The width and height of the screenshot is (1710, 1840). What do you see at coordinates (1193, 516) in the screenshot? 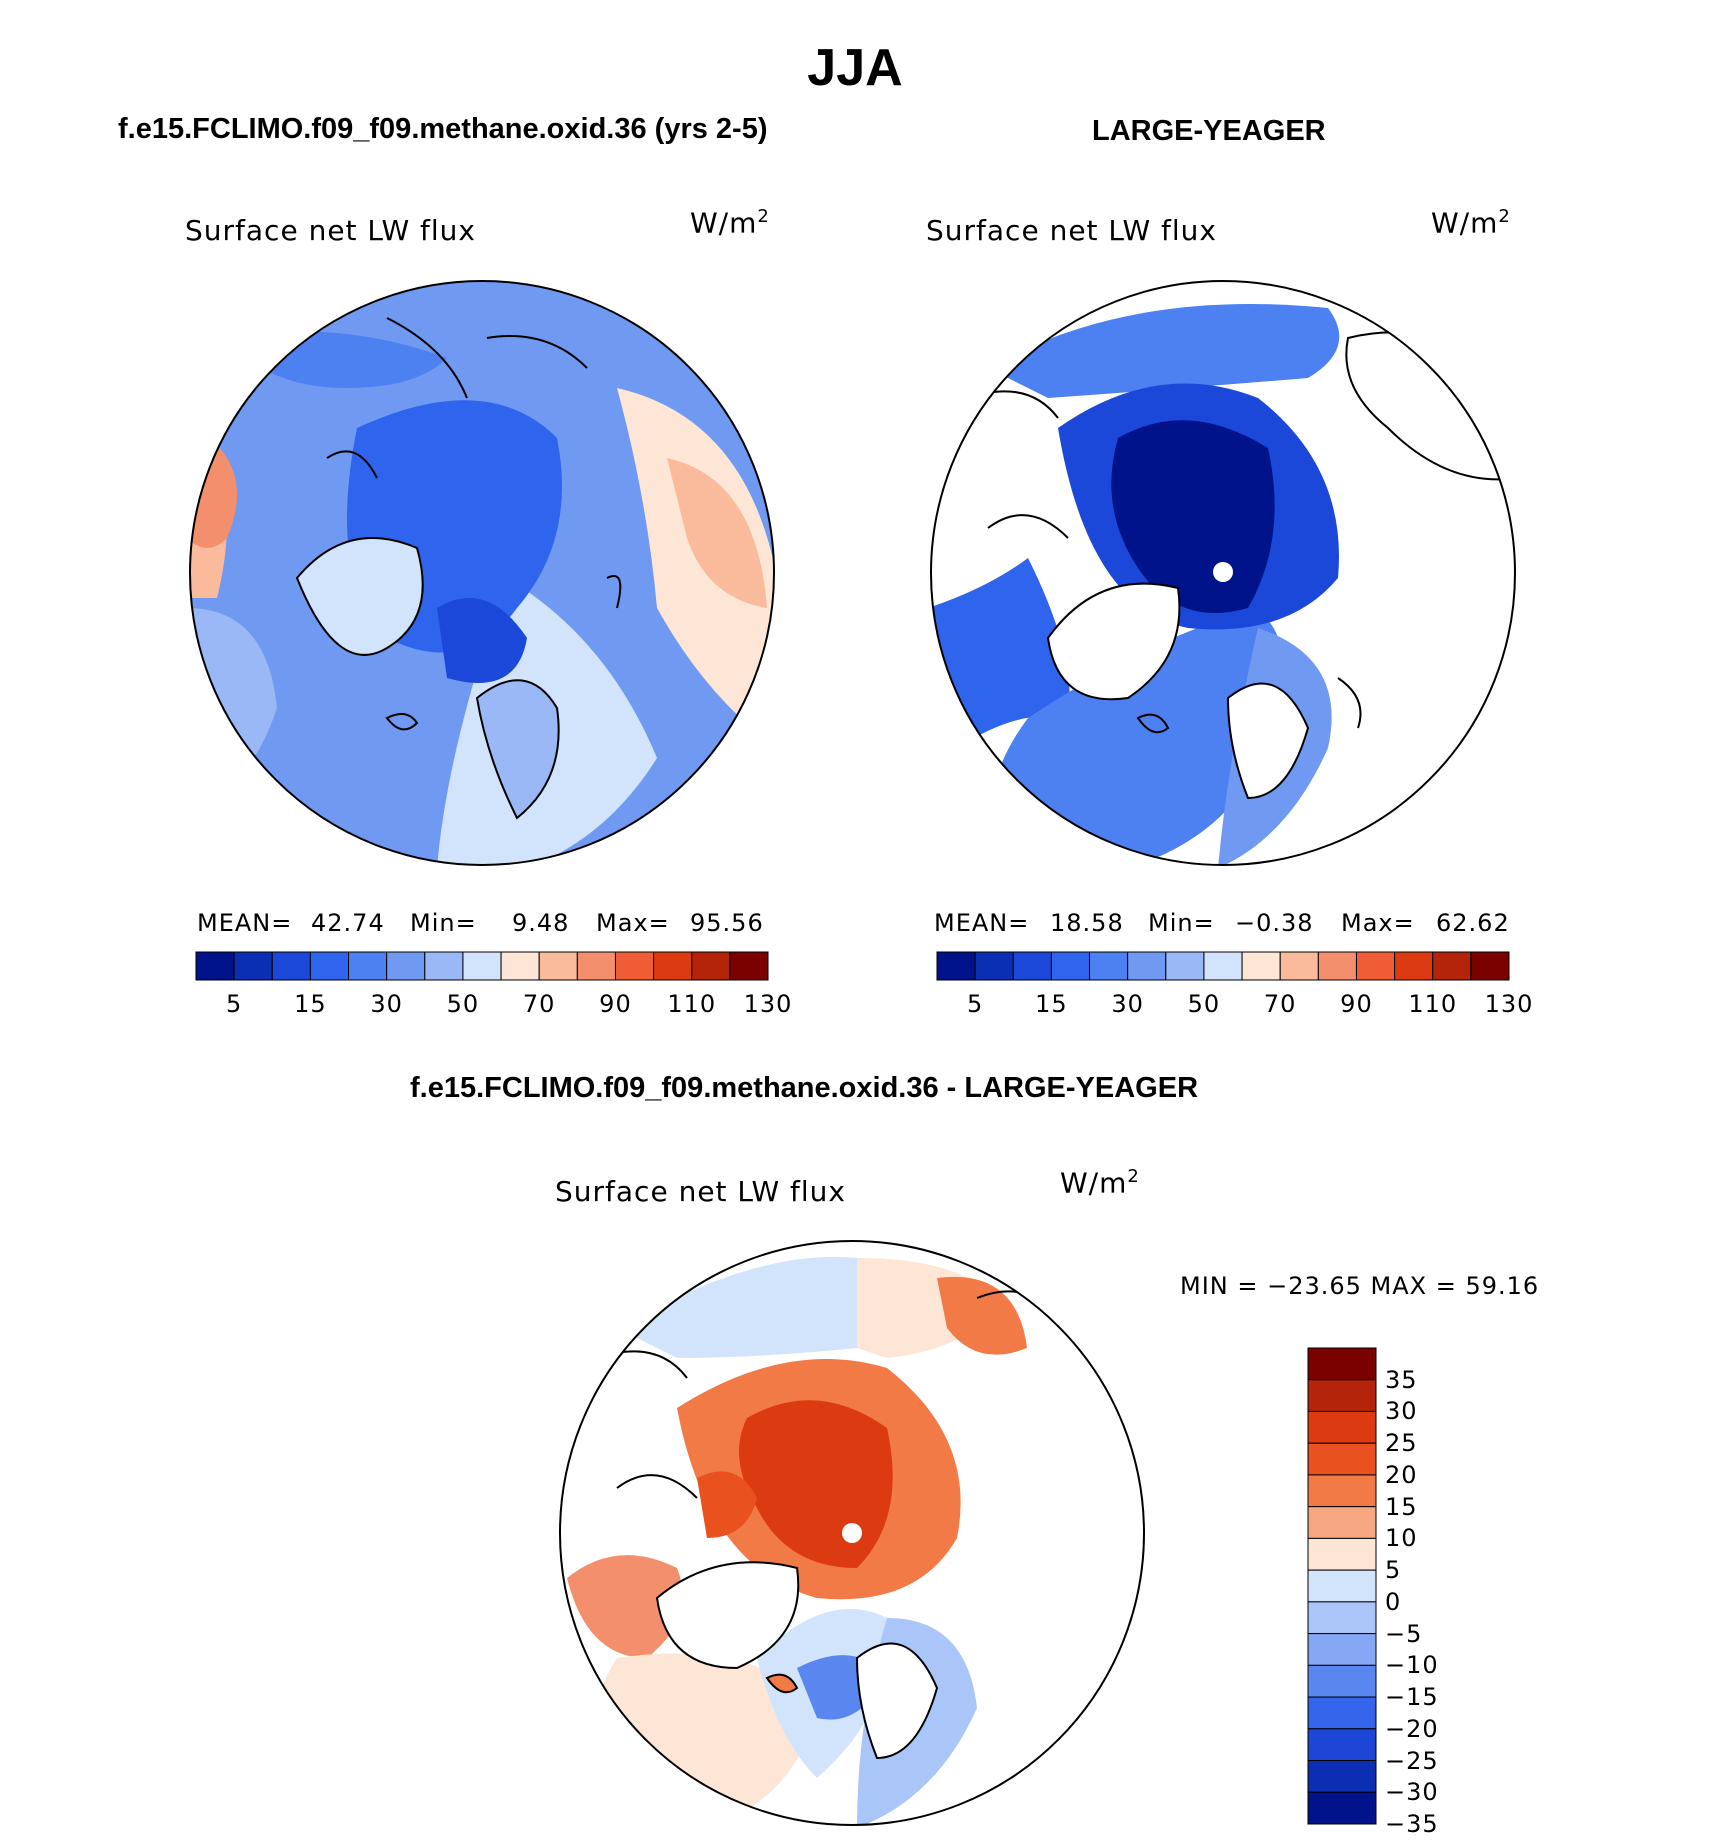
I see `right-arctic-core` at bounding box center [1193, 516].